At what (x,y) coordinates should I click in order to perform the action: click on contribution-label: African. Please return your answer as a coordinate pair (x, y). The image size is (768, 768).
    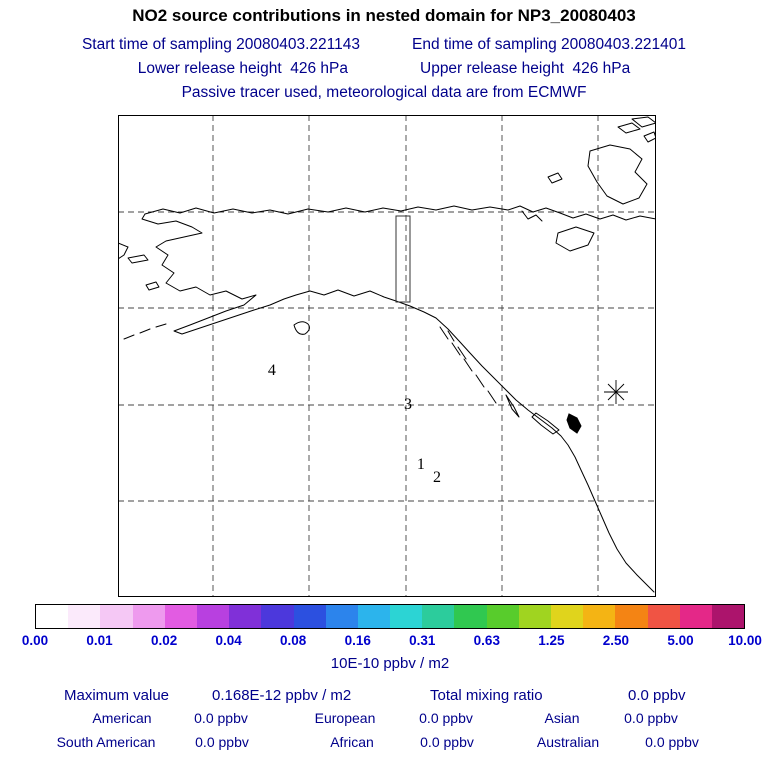
    Looking at the image, I should click on (352, 742).